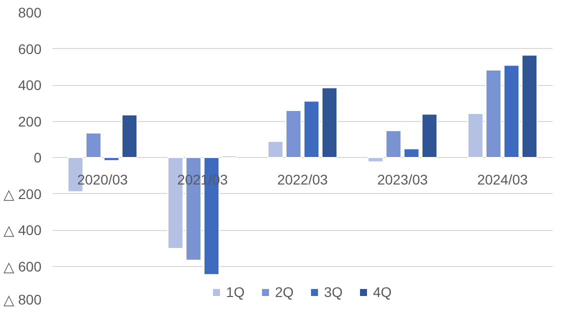 The width and height of the screenshot is (574, 333). Describe the element at coordinates (22, 230) in the screenshot. I see `y-tick-label: △ 400` at that location.